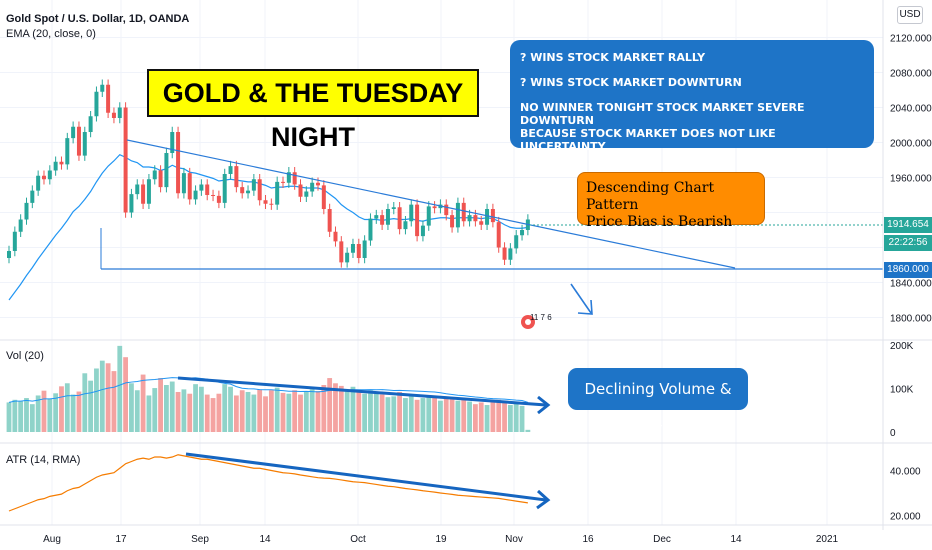 The image size is (932, 550). I want to click on volume-tick-label: 100K, so click(902, 390).